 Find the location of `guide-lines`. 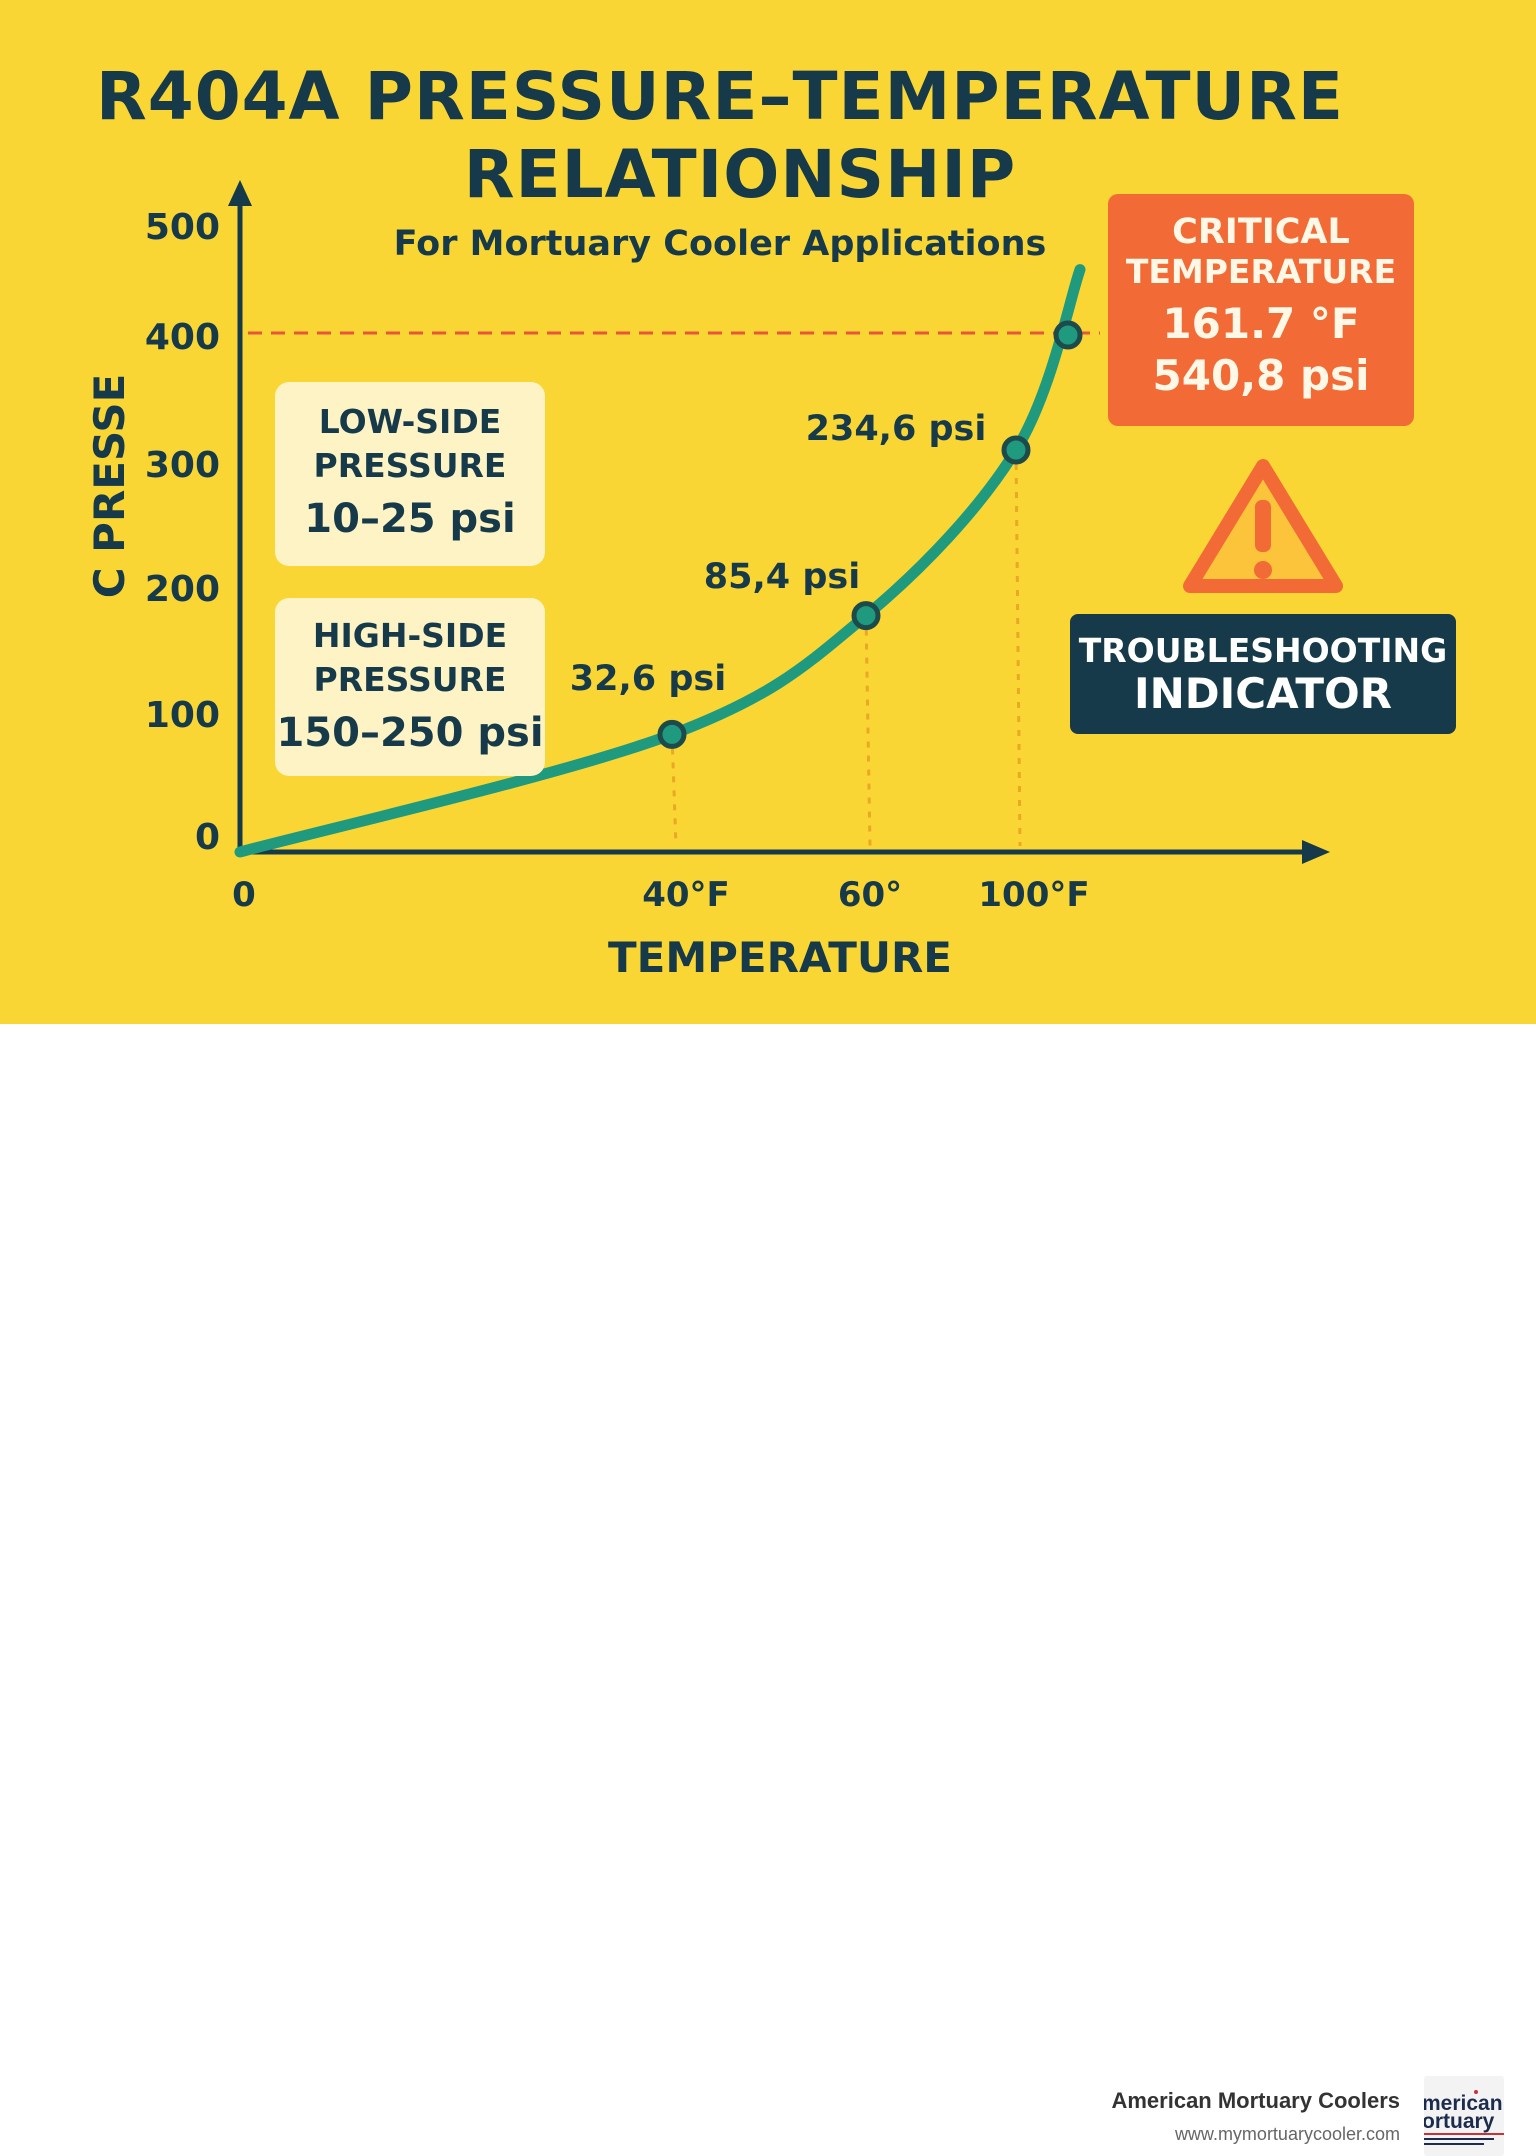

guide-lines is located at coordinates (674, 589).